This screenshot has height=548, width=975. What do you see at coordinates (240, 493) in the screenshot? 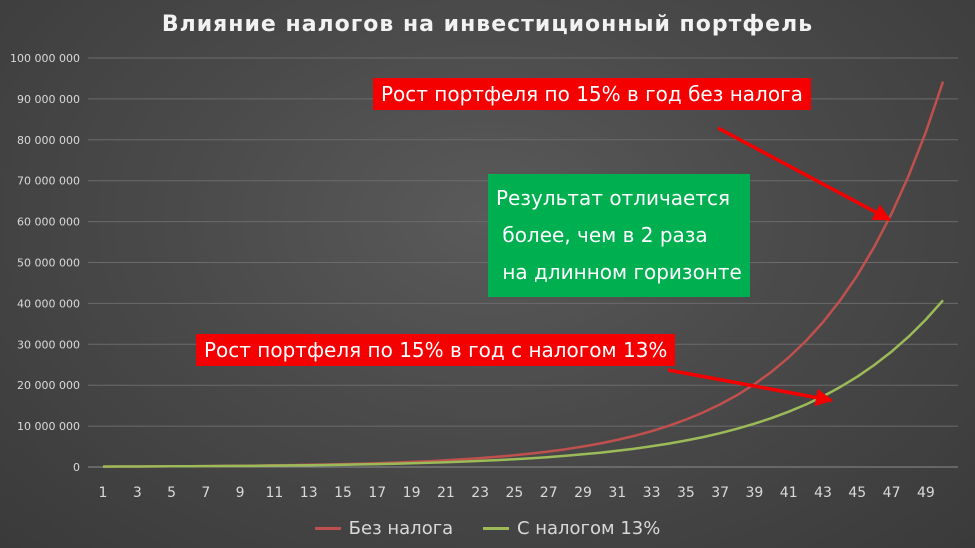
I see `x-tick-label: 9` at bounding box center [240, 493].